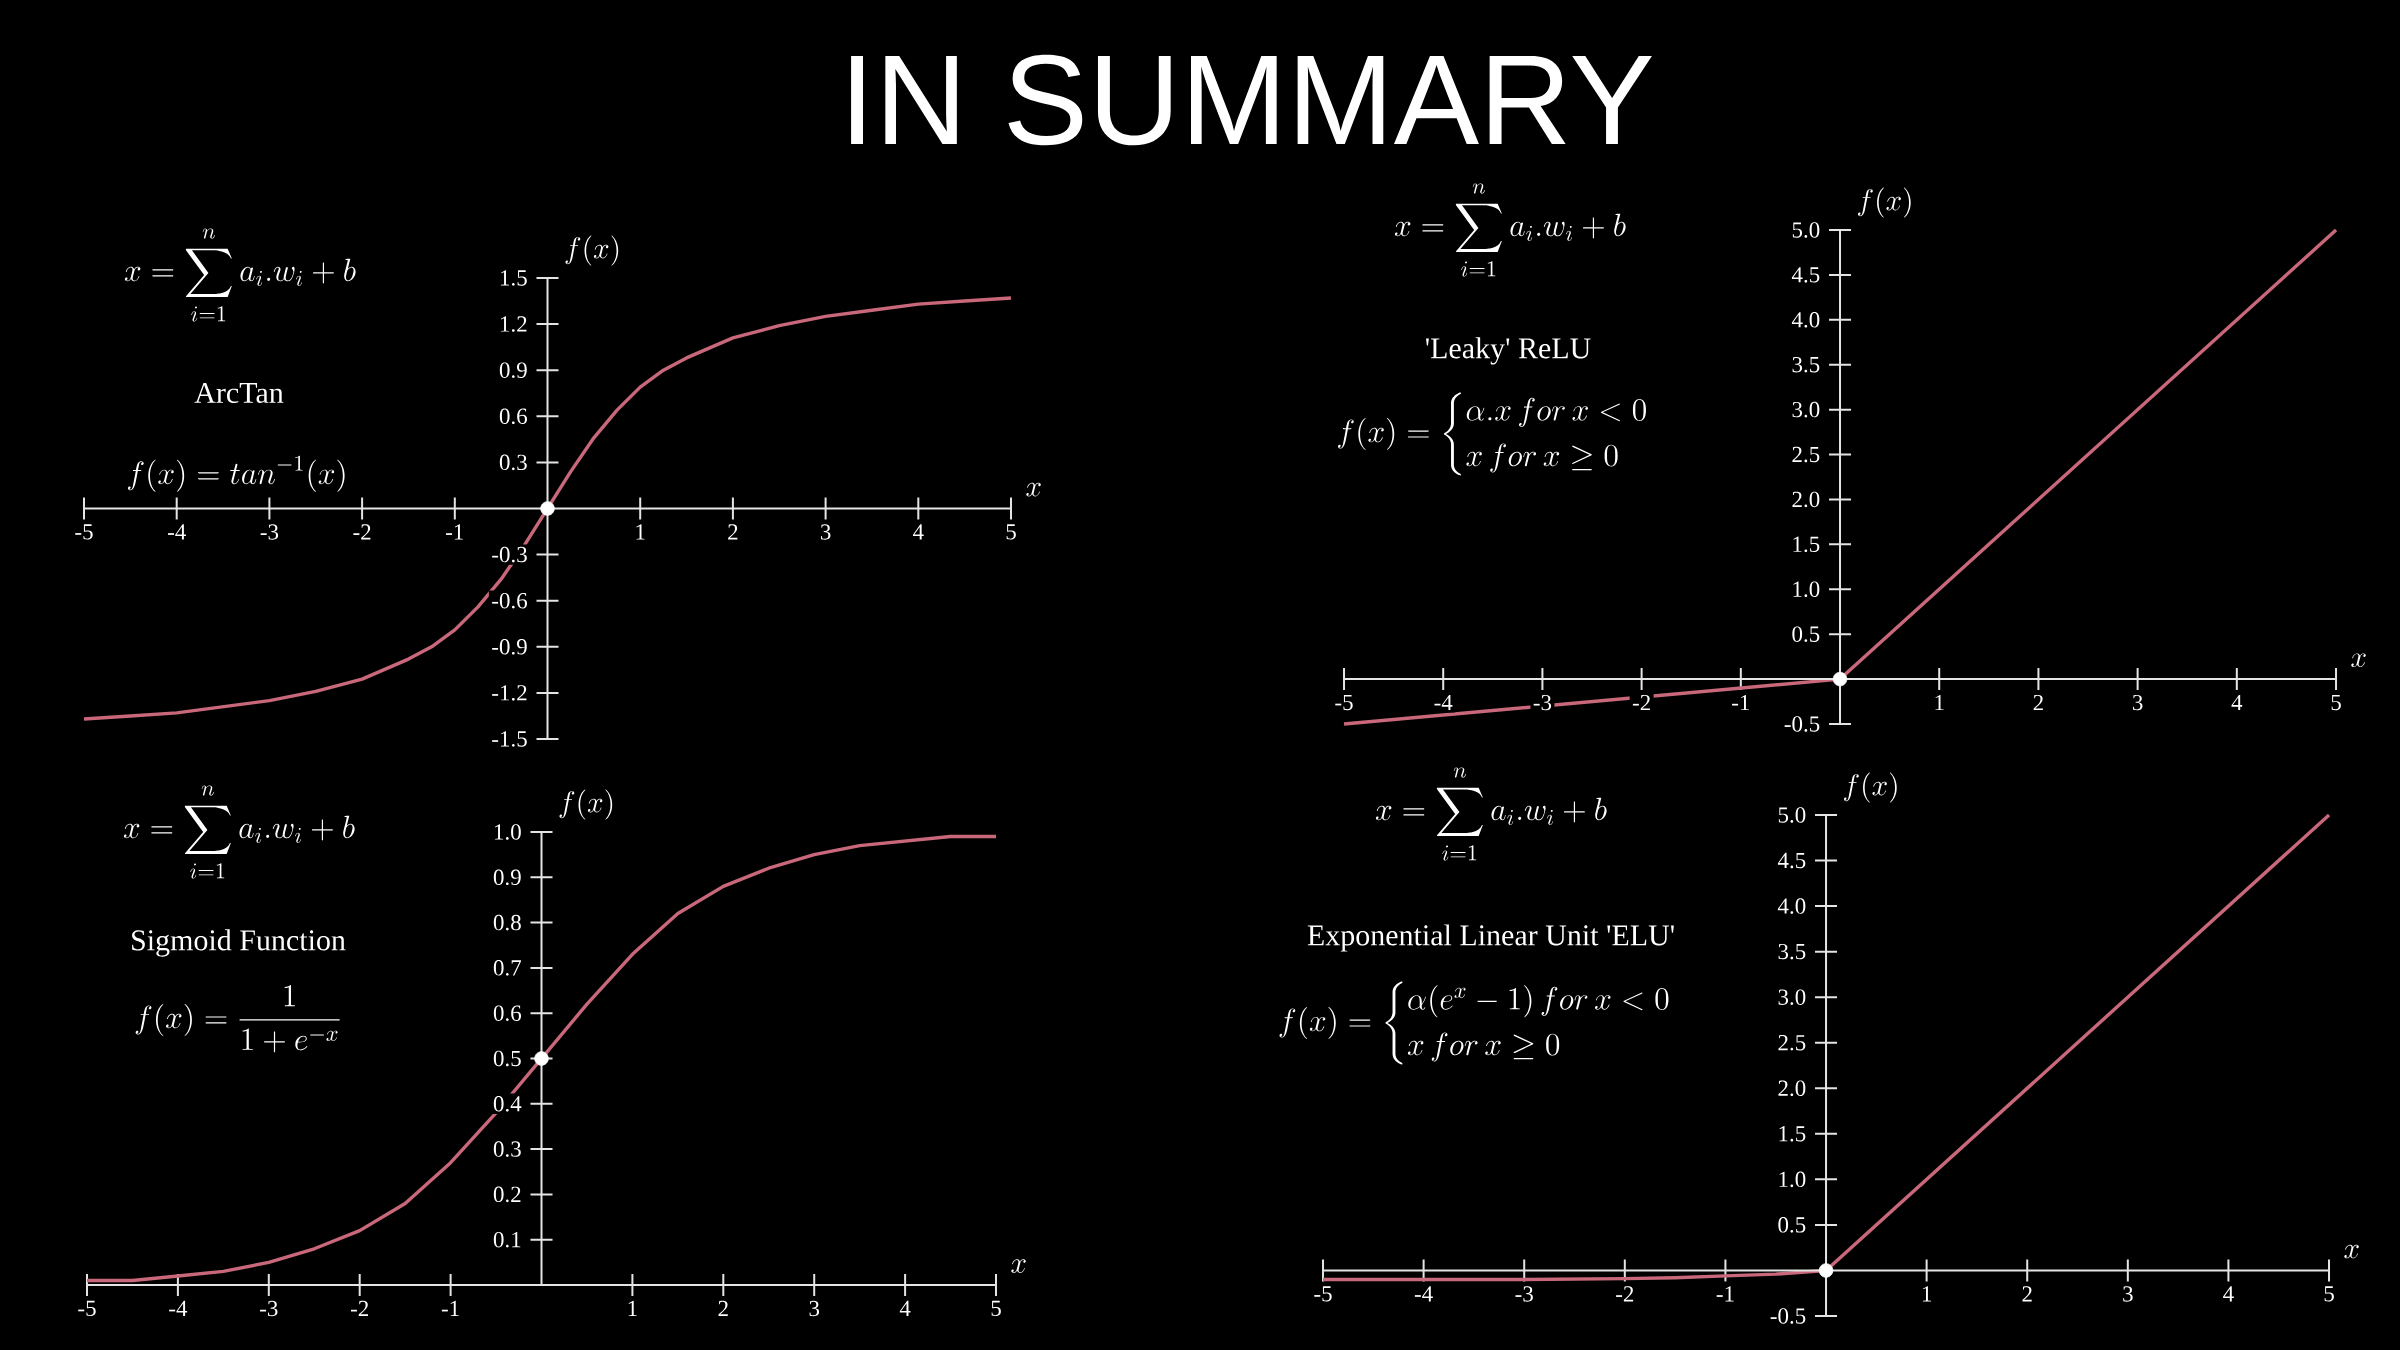  I want to click on y-tick-label: 0.8, so click(507, 922).